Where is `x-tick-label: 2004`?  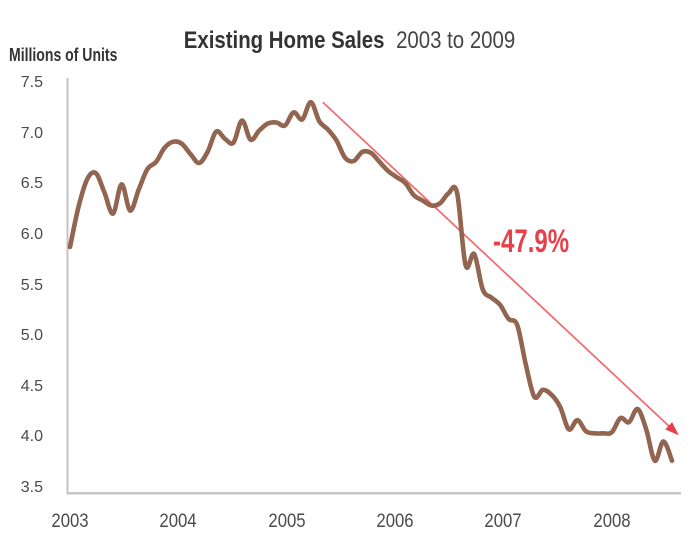
x-tick-label: 2004 is located at coordinates (178, 521).